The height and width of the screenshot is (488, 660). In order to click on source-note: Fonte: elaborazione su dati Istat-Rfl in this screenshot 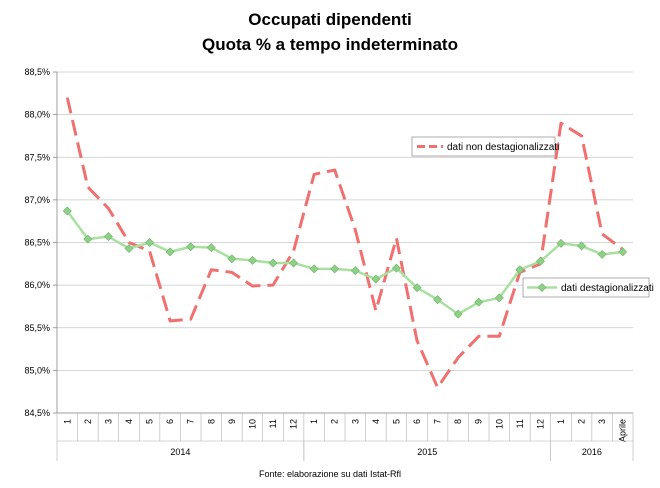, I will do `click(330, 474)`.